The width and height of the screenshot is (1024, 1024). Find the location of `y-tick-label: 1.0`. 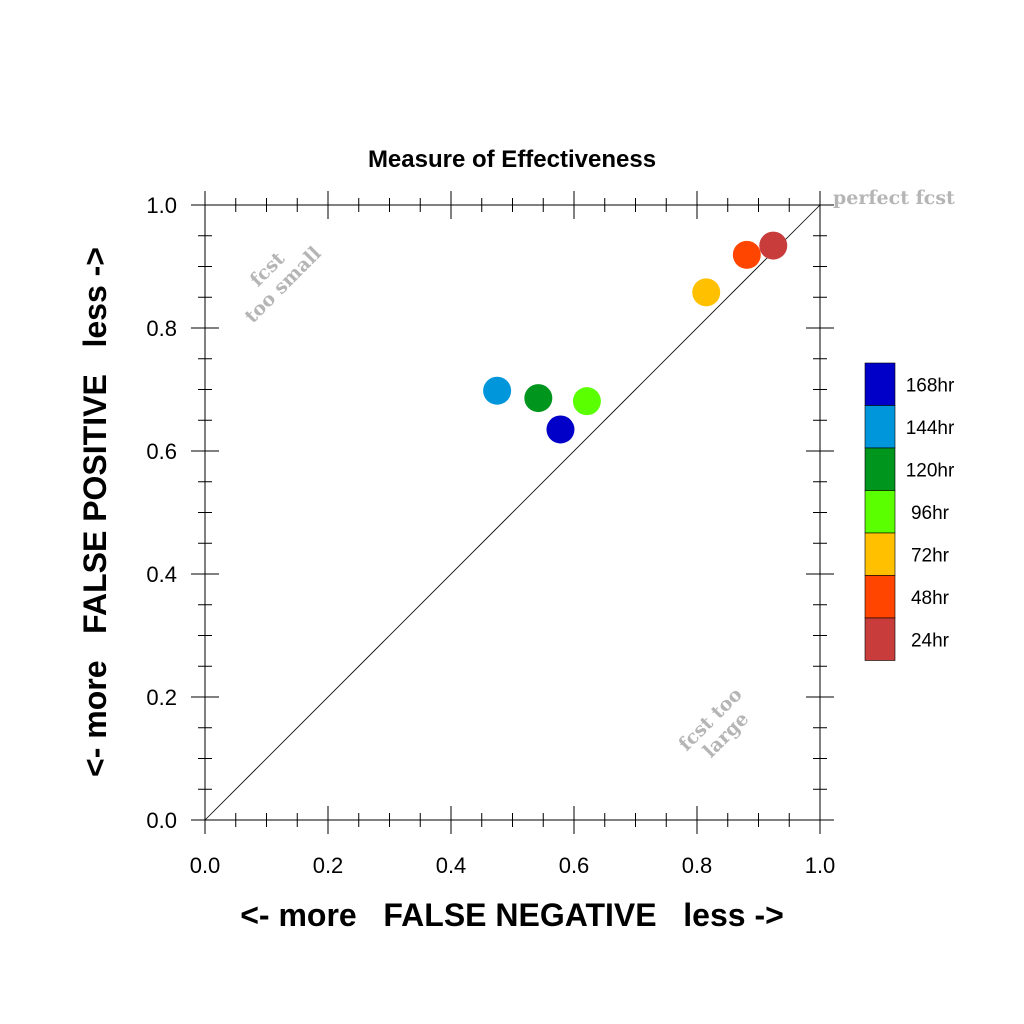

y-tick-label: 1.0 is located at coordinates (161, 205).